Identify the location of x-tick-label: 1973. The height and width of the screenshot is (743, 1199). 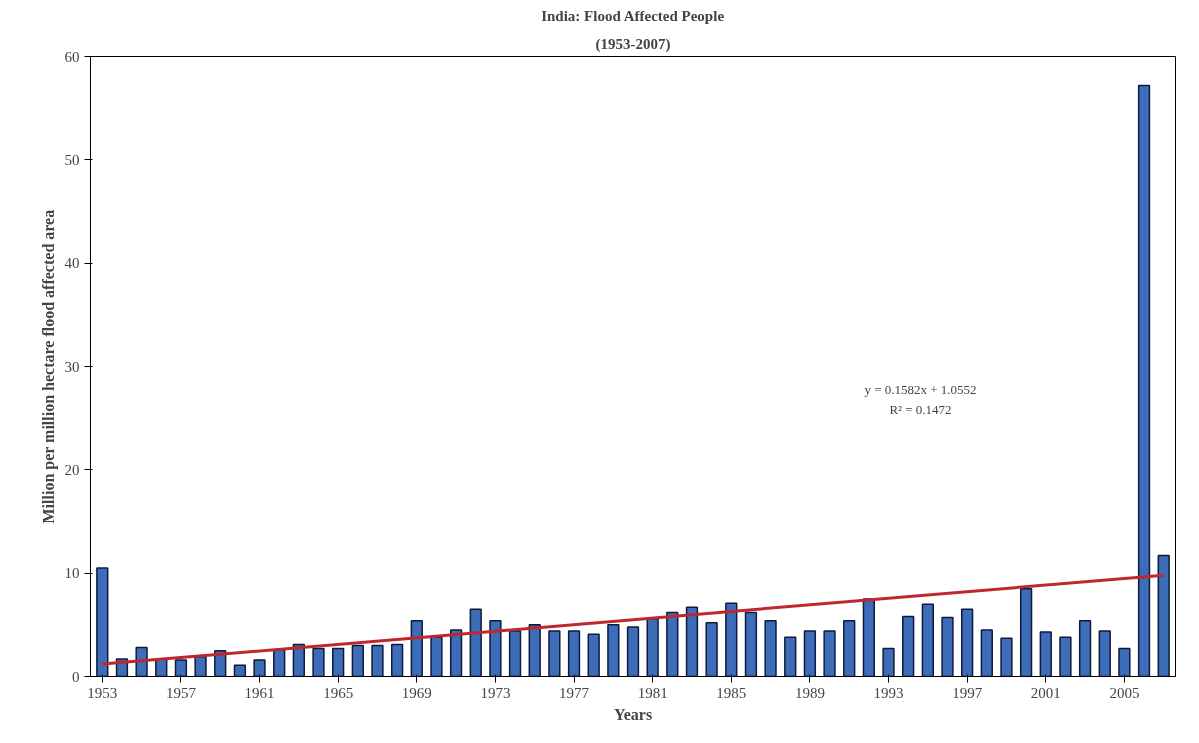
(495, 692).